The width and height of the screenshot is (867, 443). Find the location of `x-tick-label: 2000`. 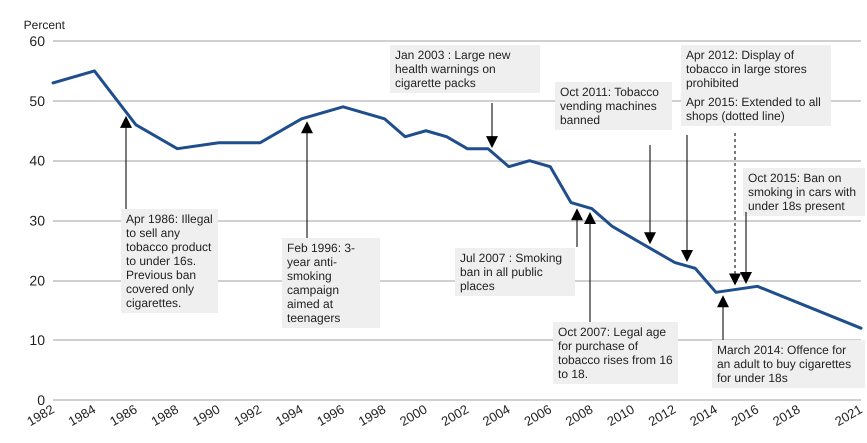

x-tick-label: 2000 is located at coordinates (413, 415).